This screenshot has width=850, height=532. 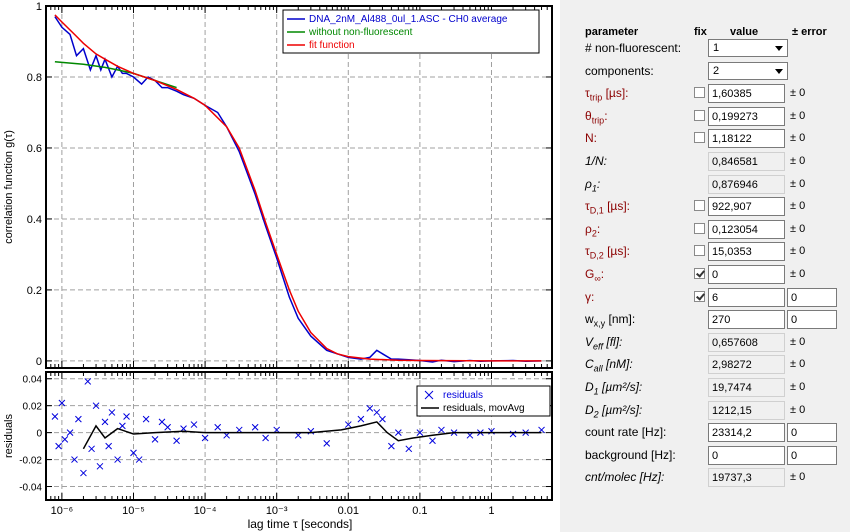 What do you see at coordinates (591, 138) in the screenshot?
I see `param-label-n: N:` at bounding box center [591, 138].